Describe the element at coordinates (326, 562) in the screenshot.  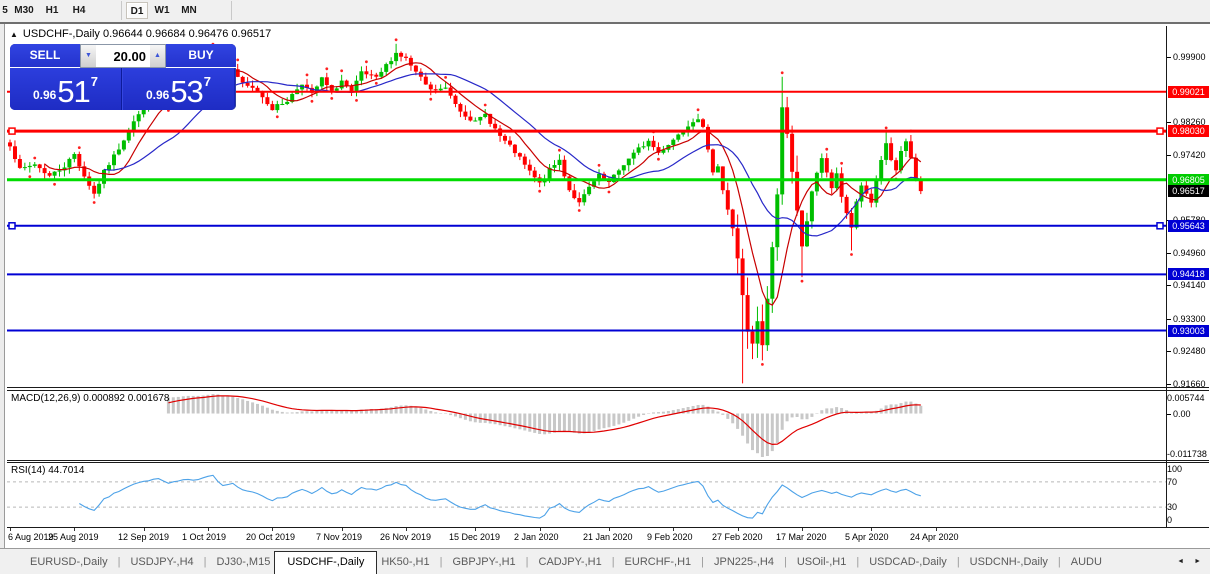
I see `chart-tab: USDCHF-,Daily` at that location.